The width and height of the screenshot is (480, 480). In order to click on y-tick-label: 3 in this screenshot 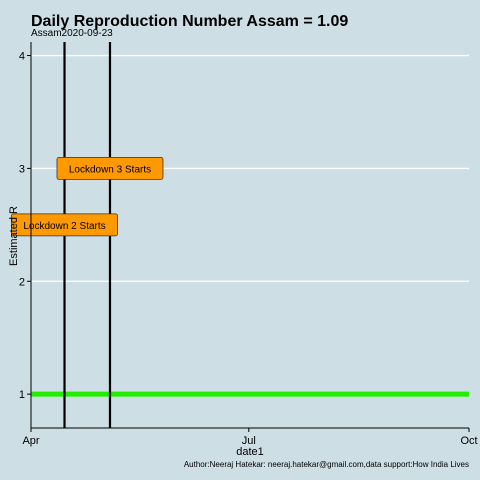, I will do `click(22, 169)`.